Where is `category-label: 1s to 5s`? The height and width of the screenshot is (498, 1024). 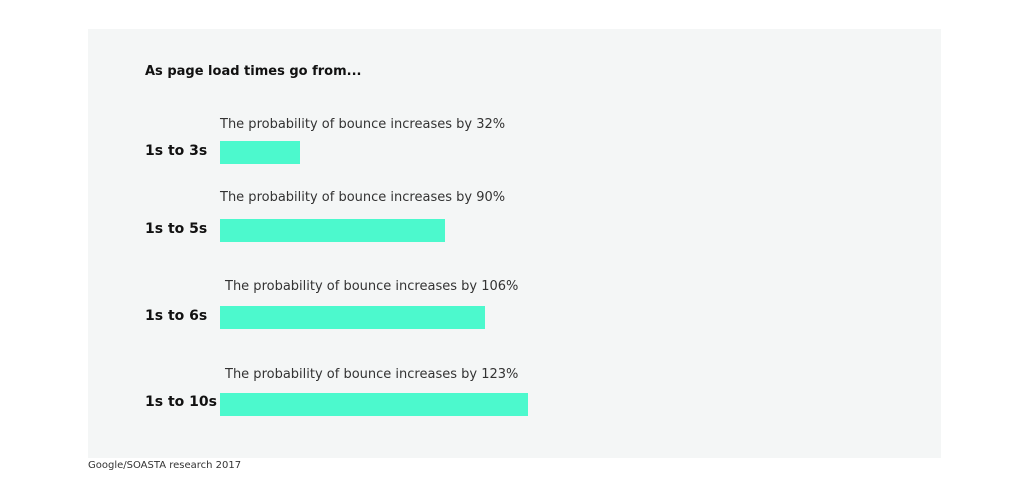
category-label: 1s to 5s is located at coordinates (176, 229).